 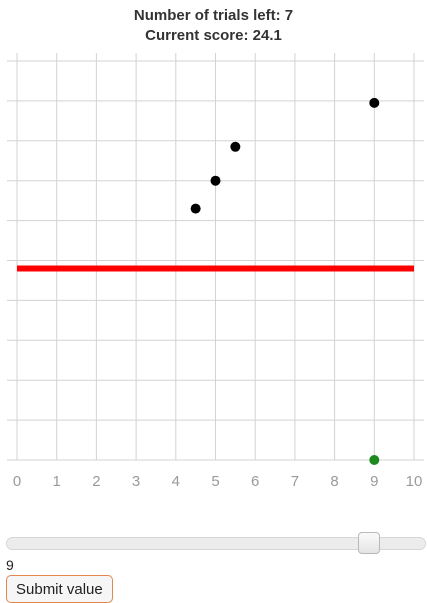 What do you see at coordinates (17, 481) in the screenshot?
I see `x-tick-label: 0` at bounding box center [17, 481].